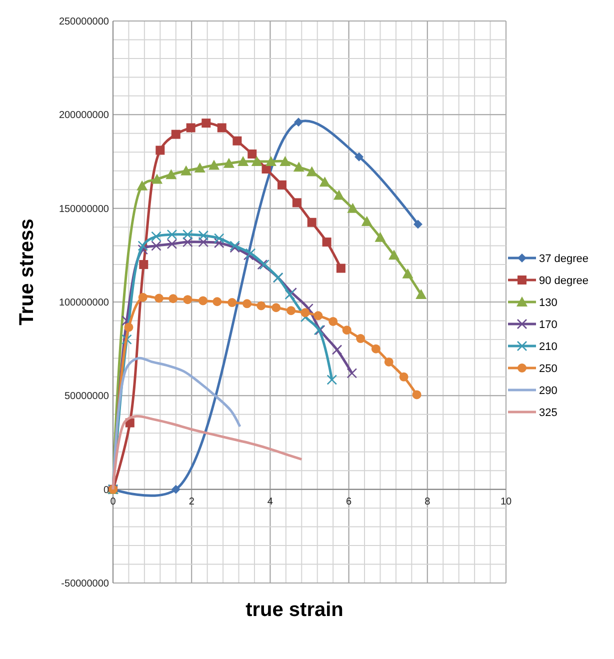 This screenshot has height=659, width=614. I want to click on y-tick-label: 200000000, so click(84, 116).